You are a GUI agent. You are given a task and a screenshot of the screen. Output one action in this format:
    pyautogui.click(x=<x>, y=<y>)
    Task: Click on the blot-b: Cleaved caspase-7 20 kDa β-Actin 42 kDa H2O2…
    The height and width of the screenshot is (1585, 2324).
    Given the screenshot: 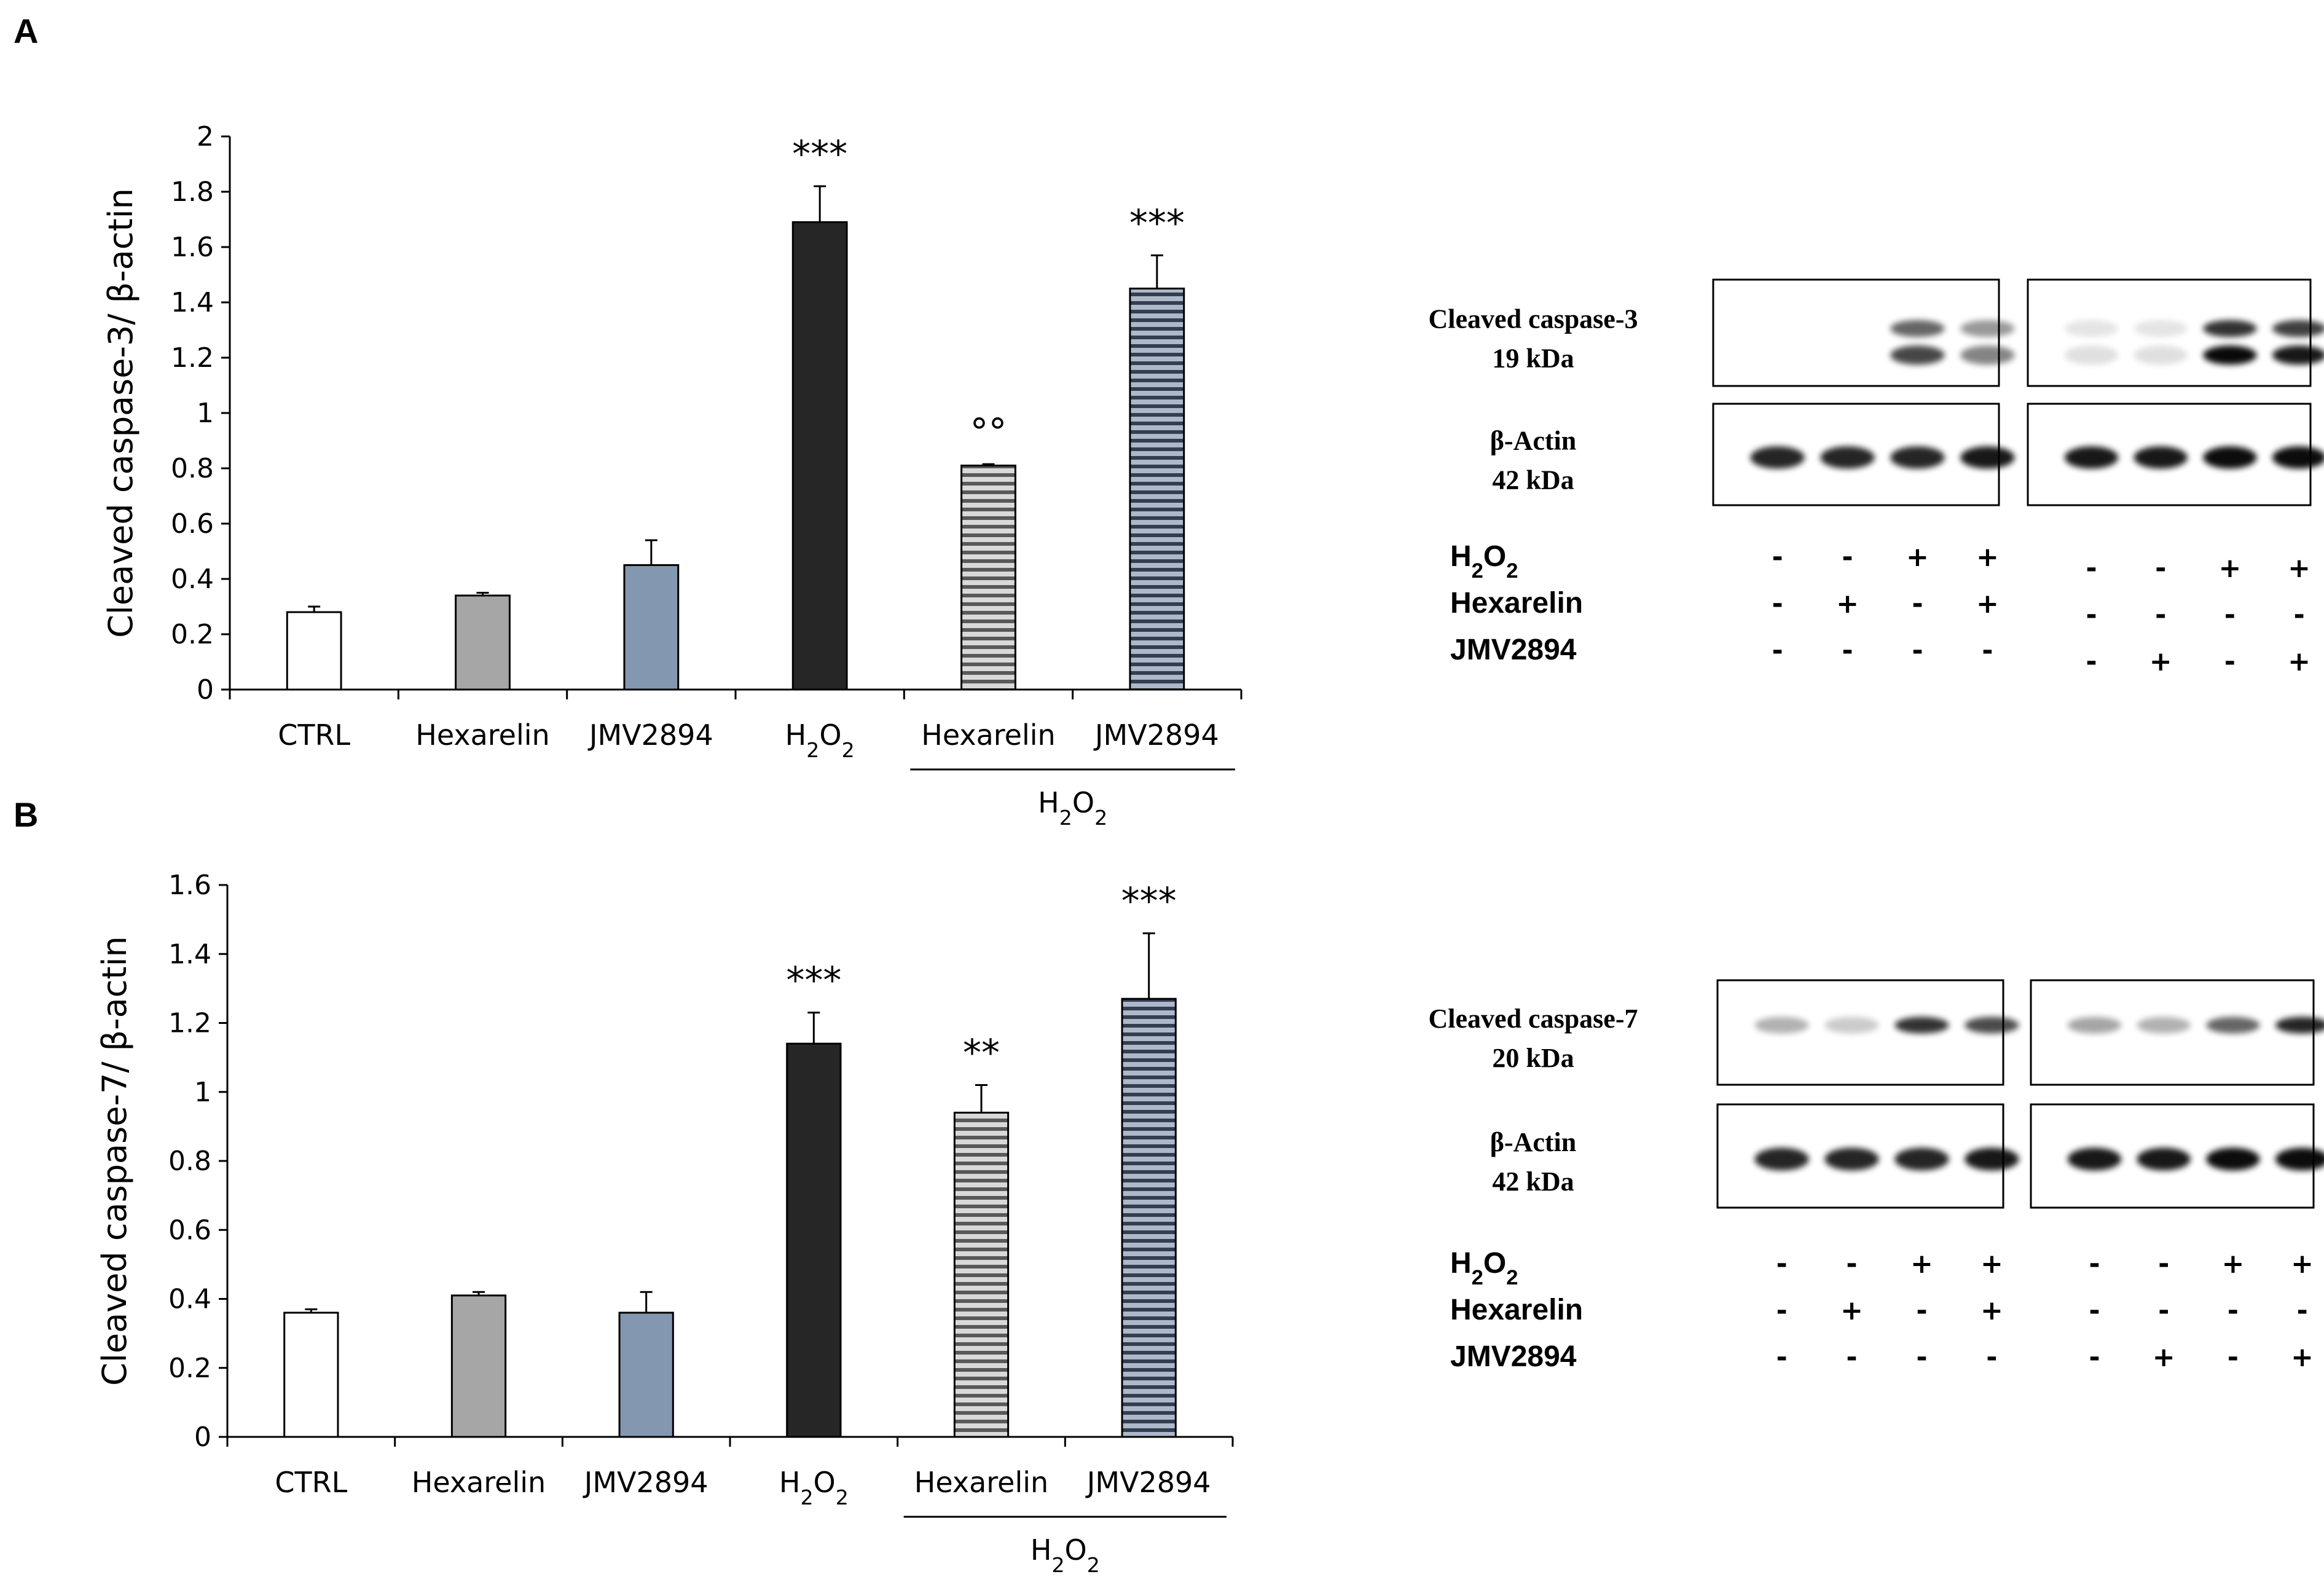 What is the action you would take?
    pyautogui.click(x=1876, y=1176)
    